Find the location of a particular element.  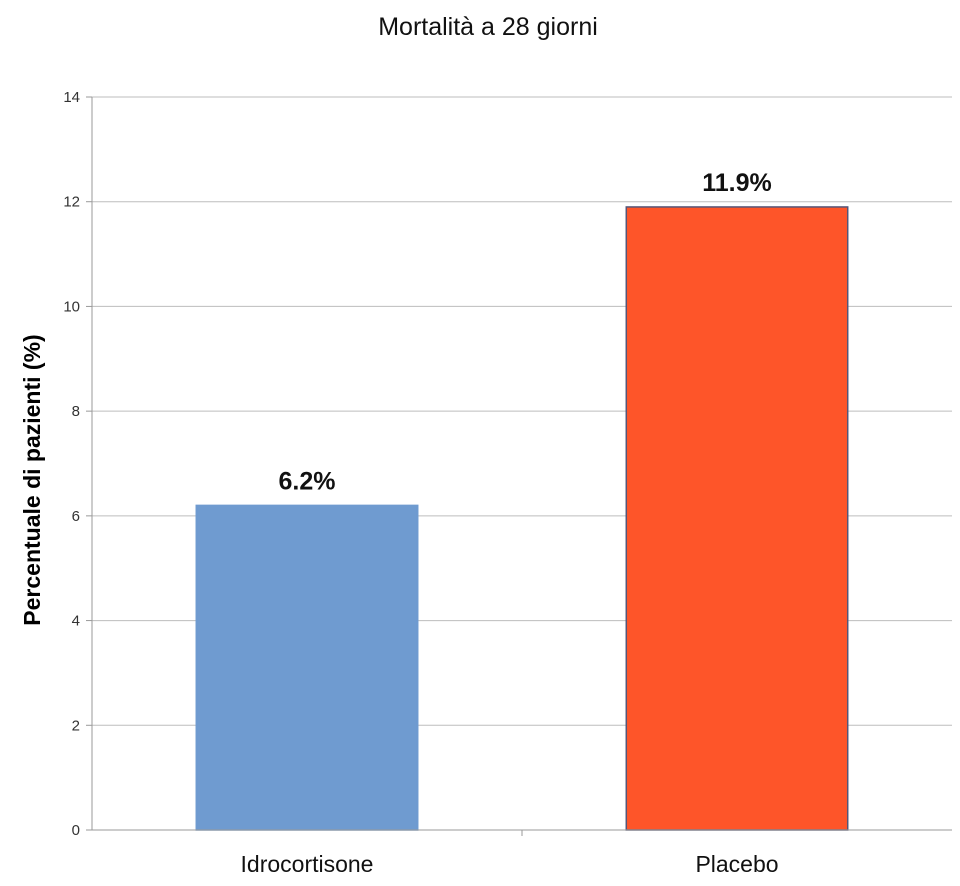

y-tick-label: 14 is located at coordinates (71, 97).